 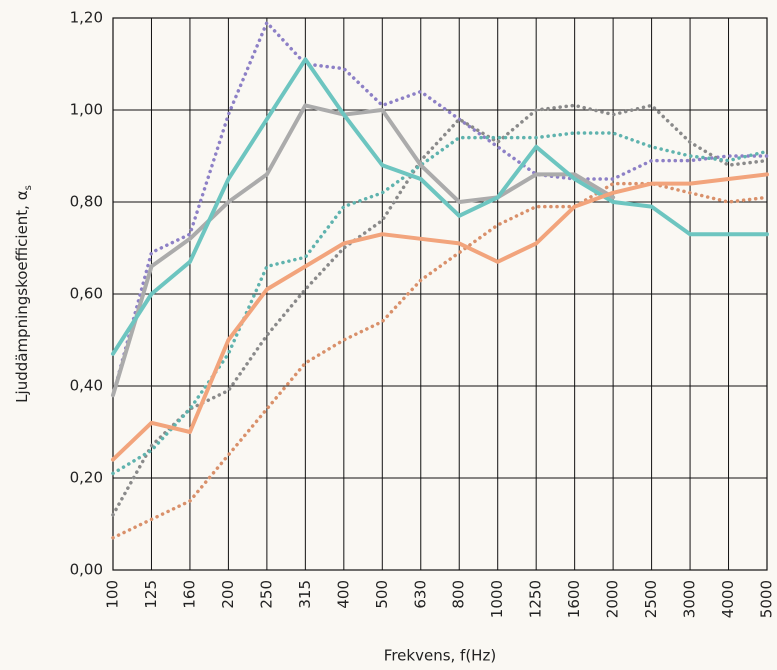 I want to click on x-axis-label: Frekvens, f(Hz), so click(x=440, y=656).